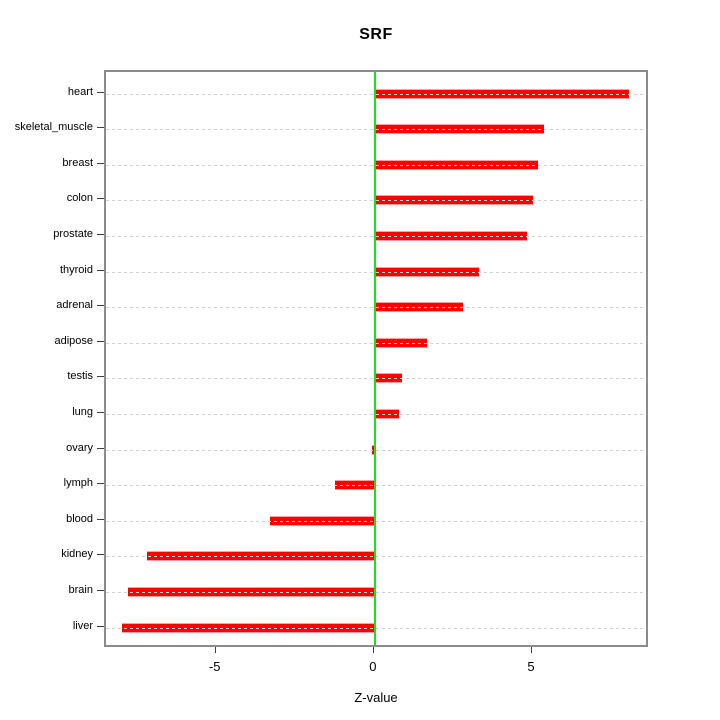 The height and width of the screenshot is (720, 720). I want to click on gridline-thyroid, so click(376, 272).